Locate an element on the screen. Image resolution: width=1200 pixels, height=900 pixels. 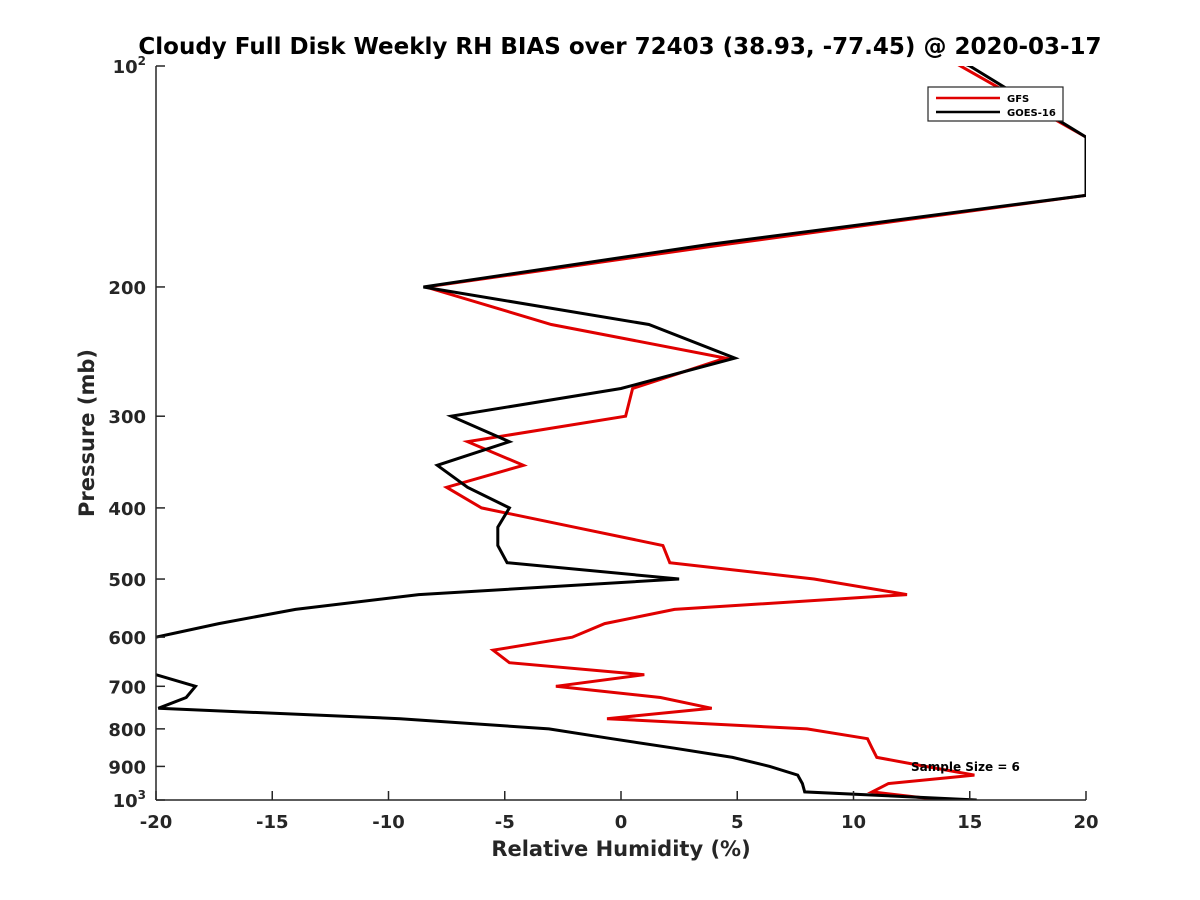
y-tick-label: 800 is located at coordinates (127, 730).